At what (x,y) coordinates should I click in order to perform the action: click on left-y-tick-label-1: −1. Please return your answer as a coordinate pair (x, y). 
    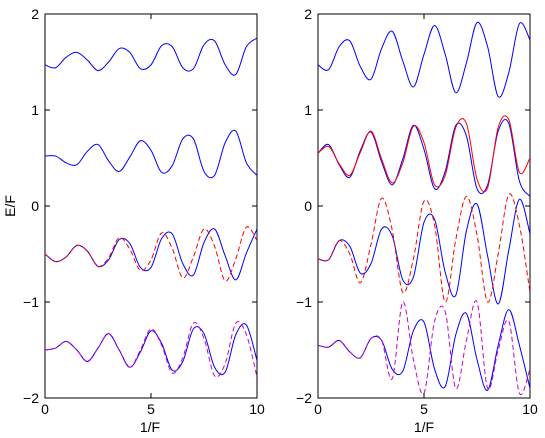
    Looking at the image, I should click on (31, 302).